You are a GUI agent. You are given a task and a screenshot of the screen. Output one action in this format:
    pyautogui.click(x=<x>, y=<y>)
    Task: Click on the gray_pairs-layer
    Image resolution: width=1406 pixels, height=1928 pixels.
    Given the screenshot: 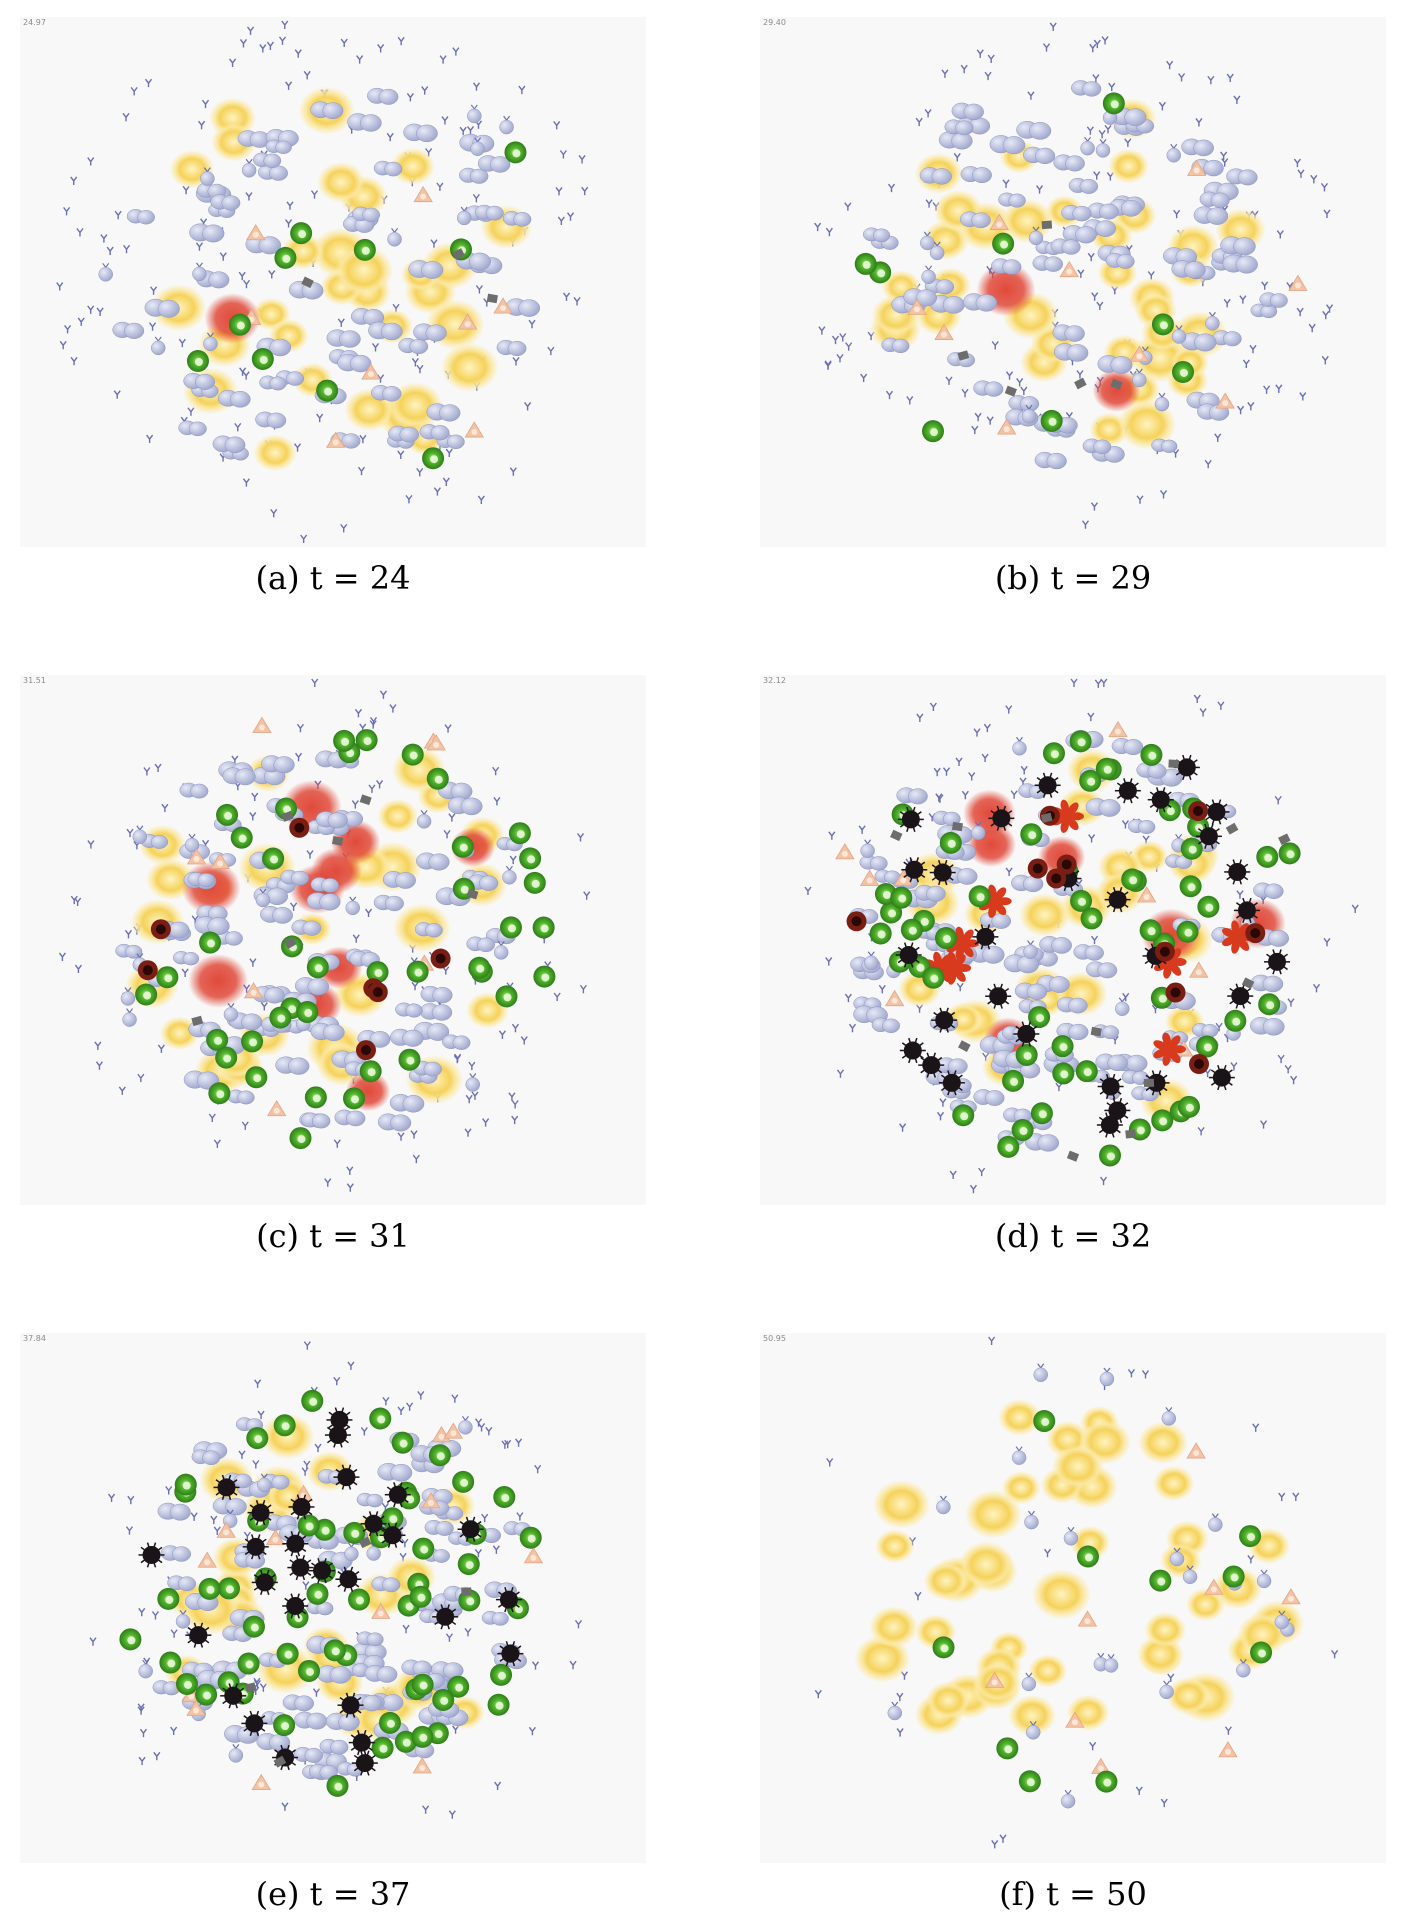 What is the action you would take?
    pyautogui.click(x=1075, y=275)
    